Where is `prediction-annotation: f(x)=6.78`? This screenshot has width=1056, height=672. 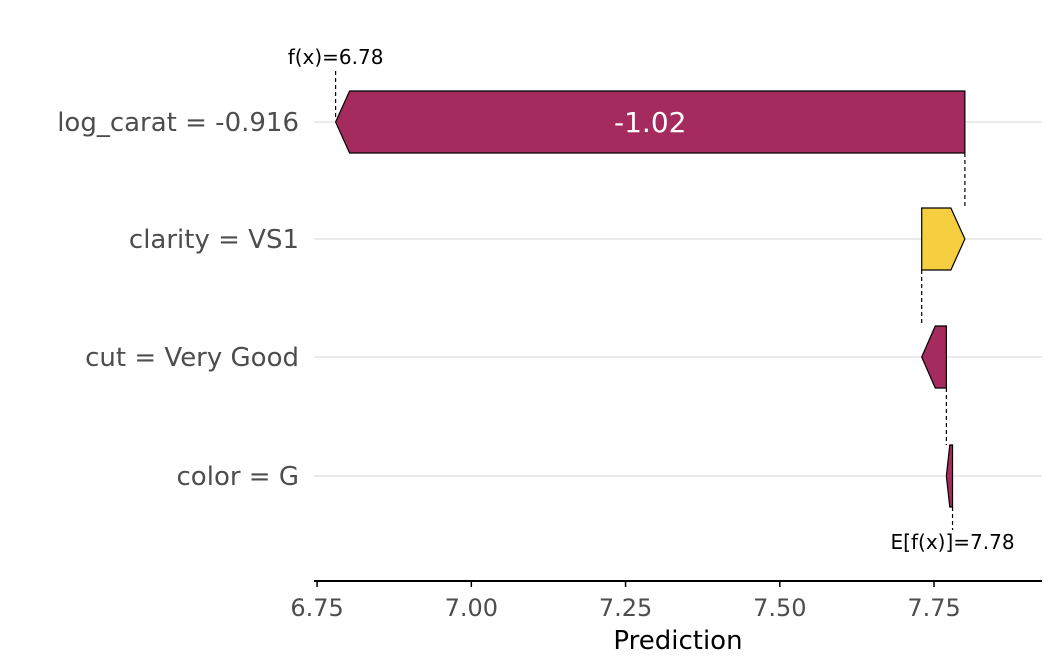 prediction-annotation: f(x)=6.78 is located at coordinates (336, 57).